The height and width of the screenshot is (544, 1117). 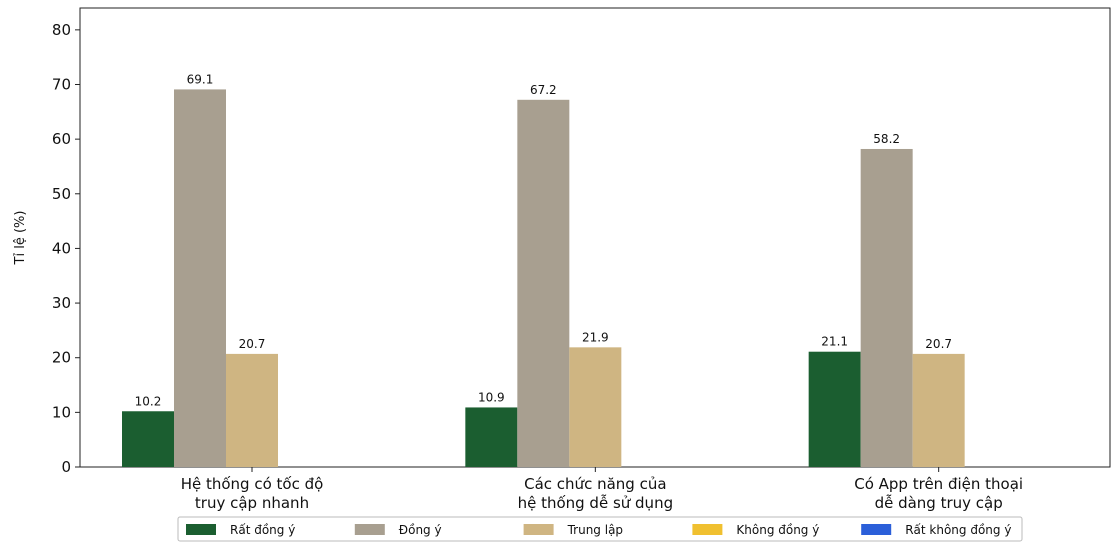 I want to click on data-label: 10.2, so click(x=148, y=401).